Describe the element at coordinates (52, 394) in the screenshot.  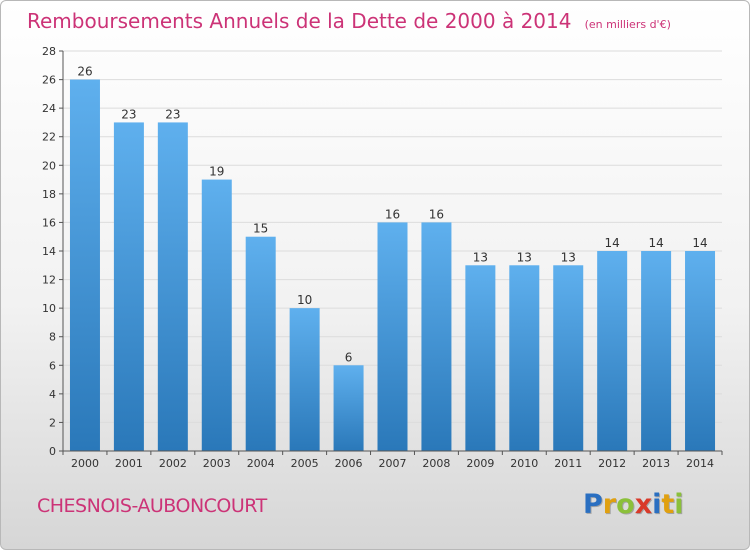
I see `y-tick-label: 4` at that location.